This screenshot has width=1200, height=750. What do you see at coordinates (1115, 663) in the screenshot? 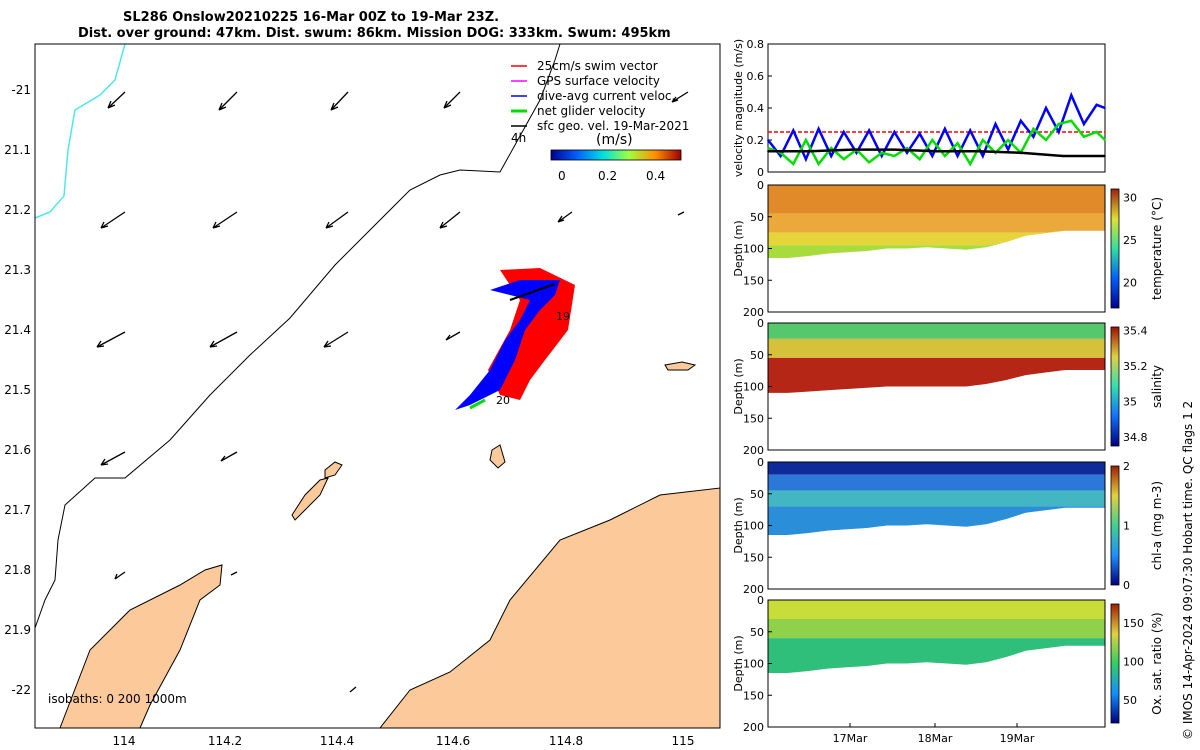
I see `panel-4-colorbar` at bounding box center [1115, 663].